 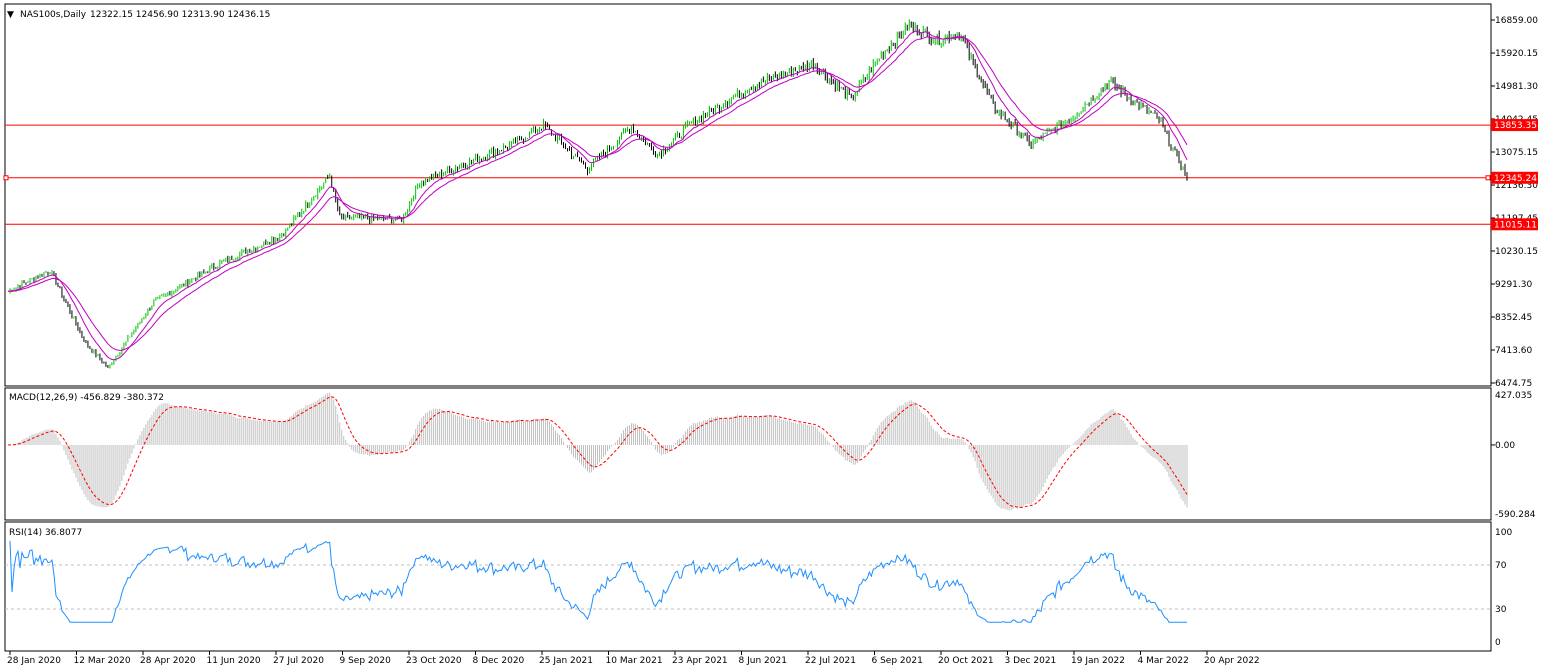 What do you see at coordinates (763, 661) in the screenshot?
I see `date-axis-label: 8 Jun 2021` at bounding box center [763, 661].